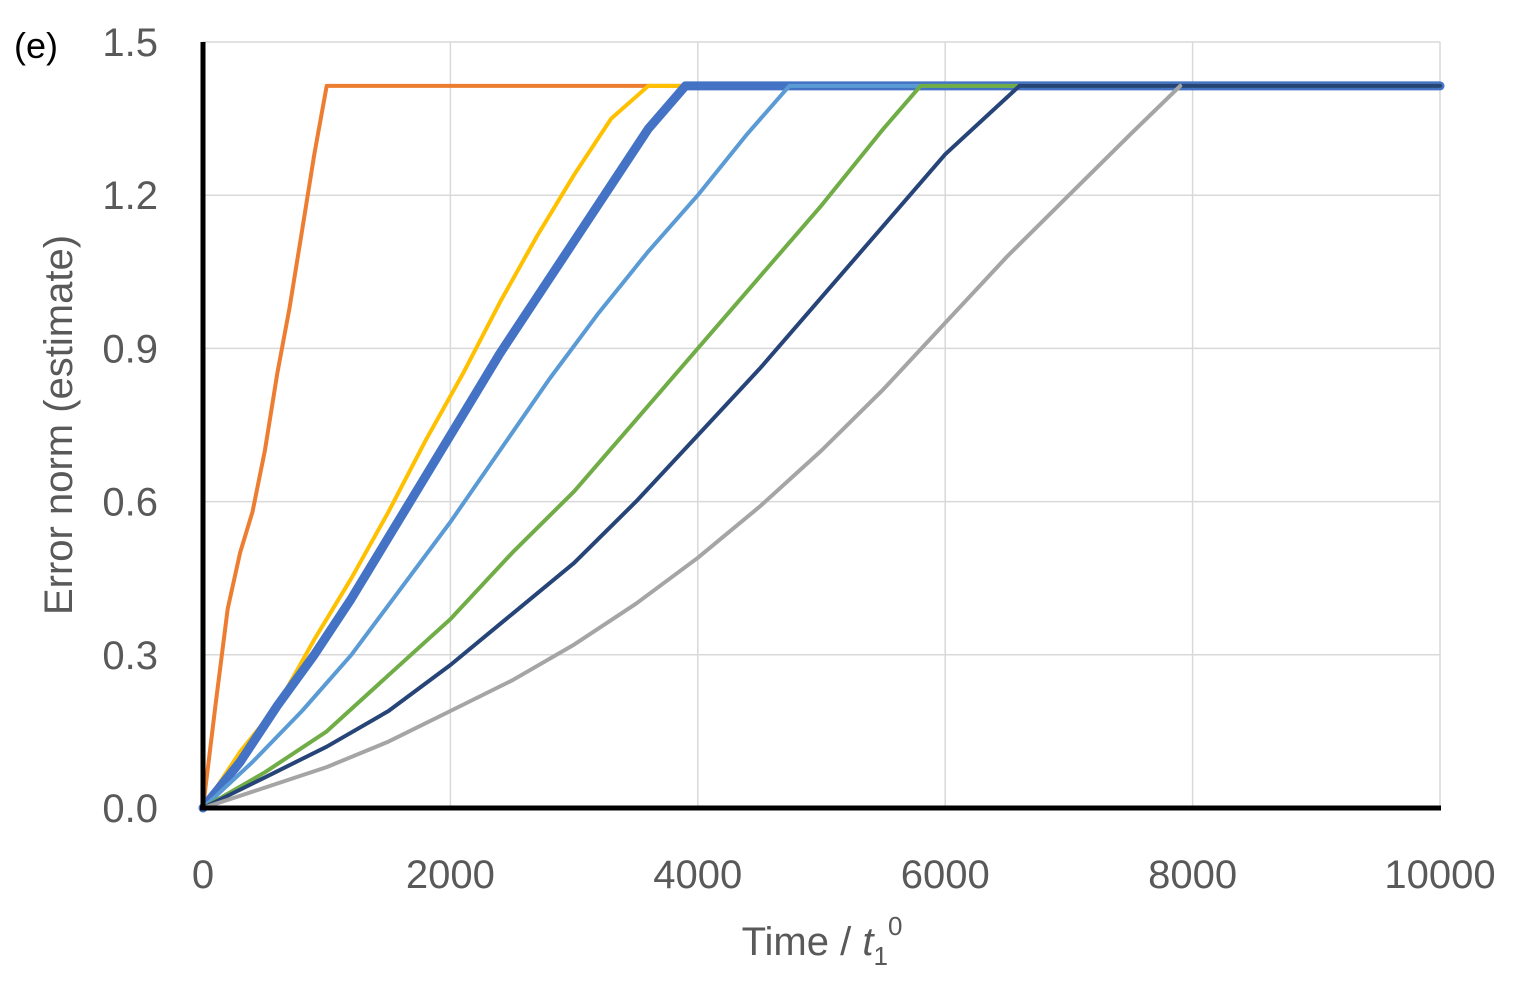 Image resolution: width=1527 pixels, height=997 pixels. I want to click on x-tick-label: 4000, so click(697, 875).